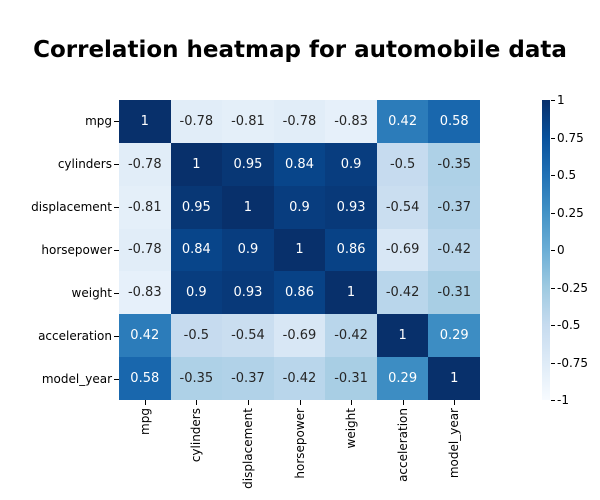  Describe the element at coordinates (91, 292) in the screenshot. I see `y-tick-label-weight: weight` at that location.